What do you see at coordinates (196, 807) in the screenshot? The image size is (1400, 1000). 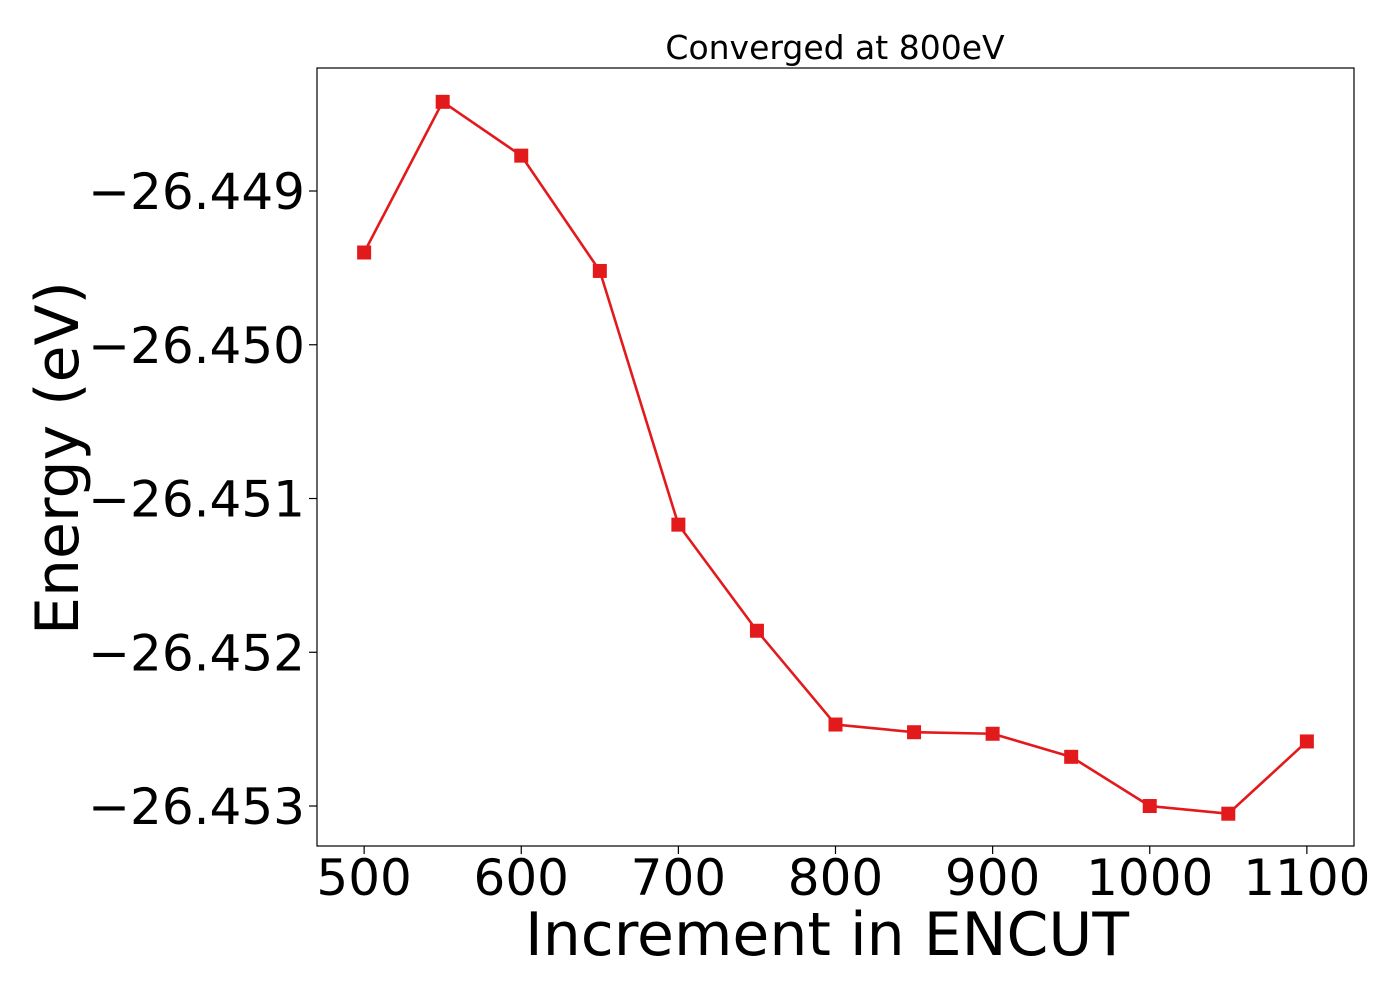 I see `y-tick-label: −26.453` at bounding box center [196, 807].